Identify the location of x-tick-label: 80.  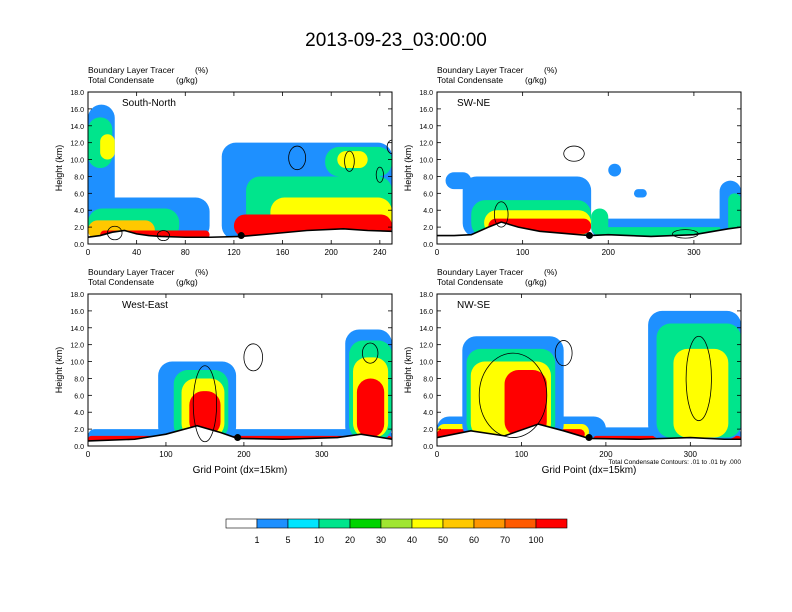
(185, 252).